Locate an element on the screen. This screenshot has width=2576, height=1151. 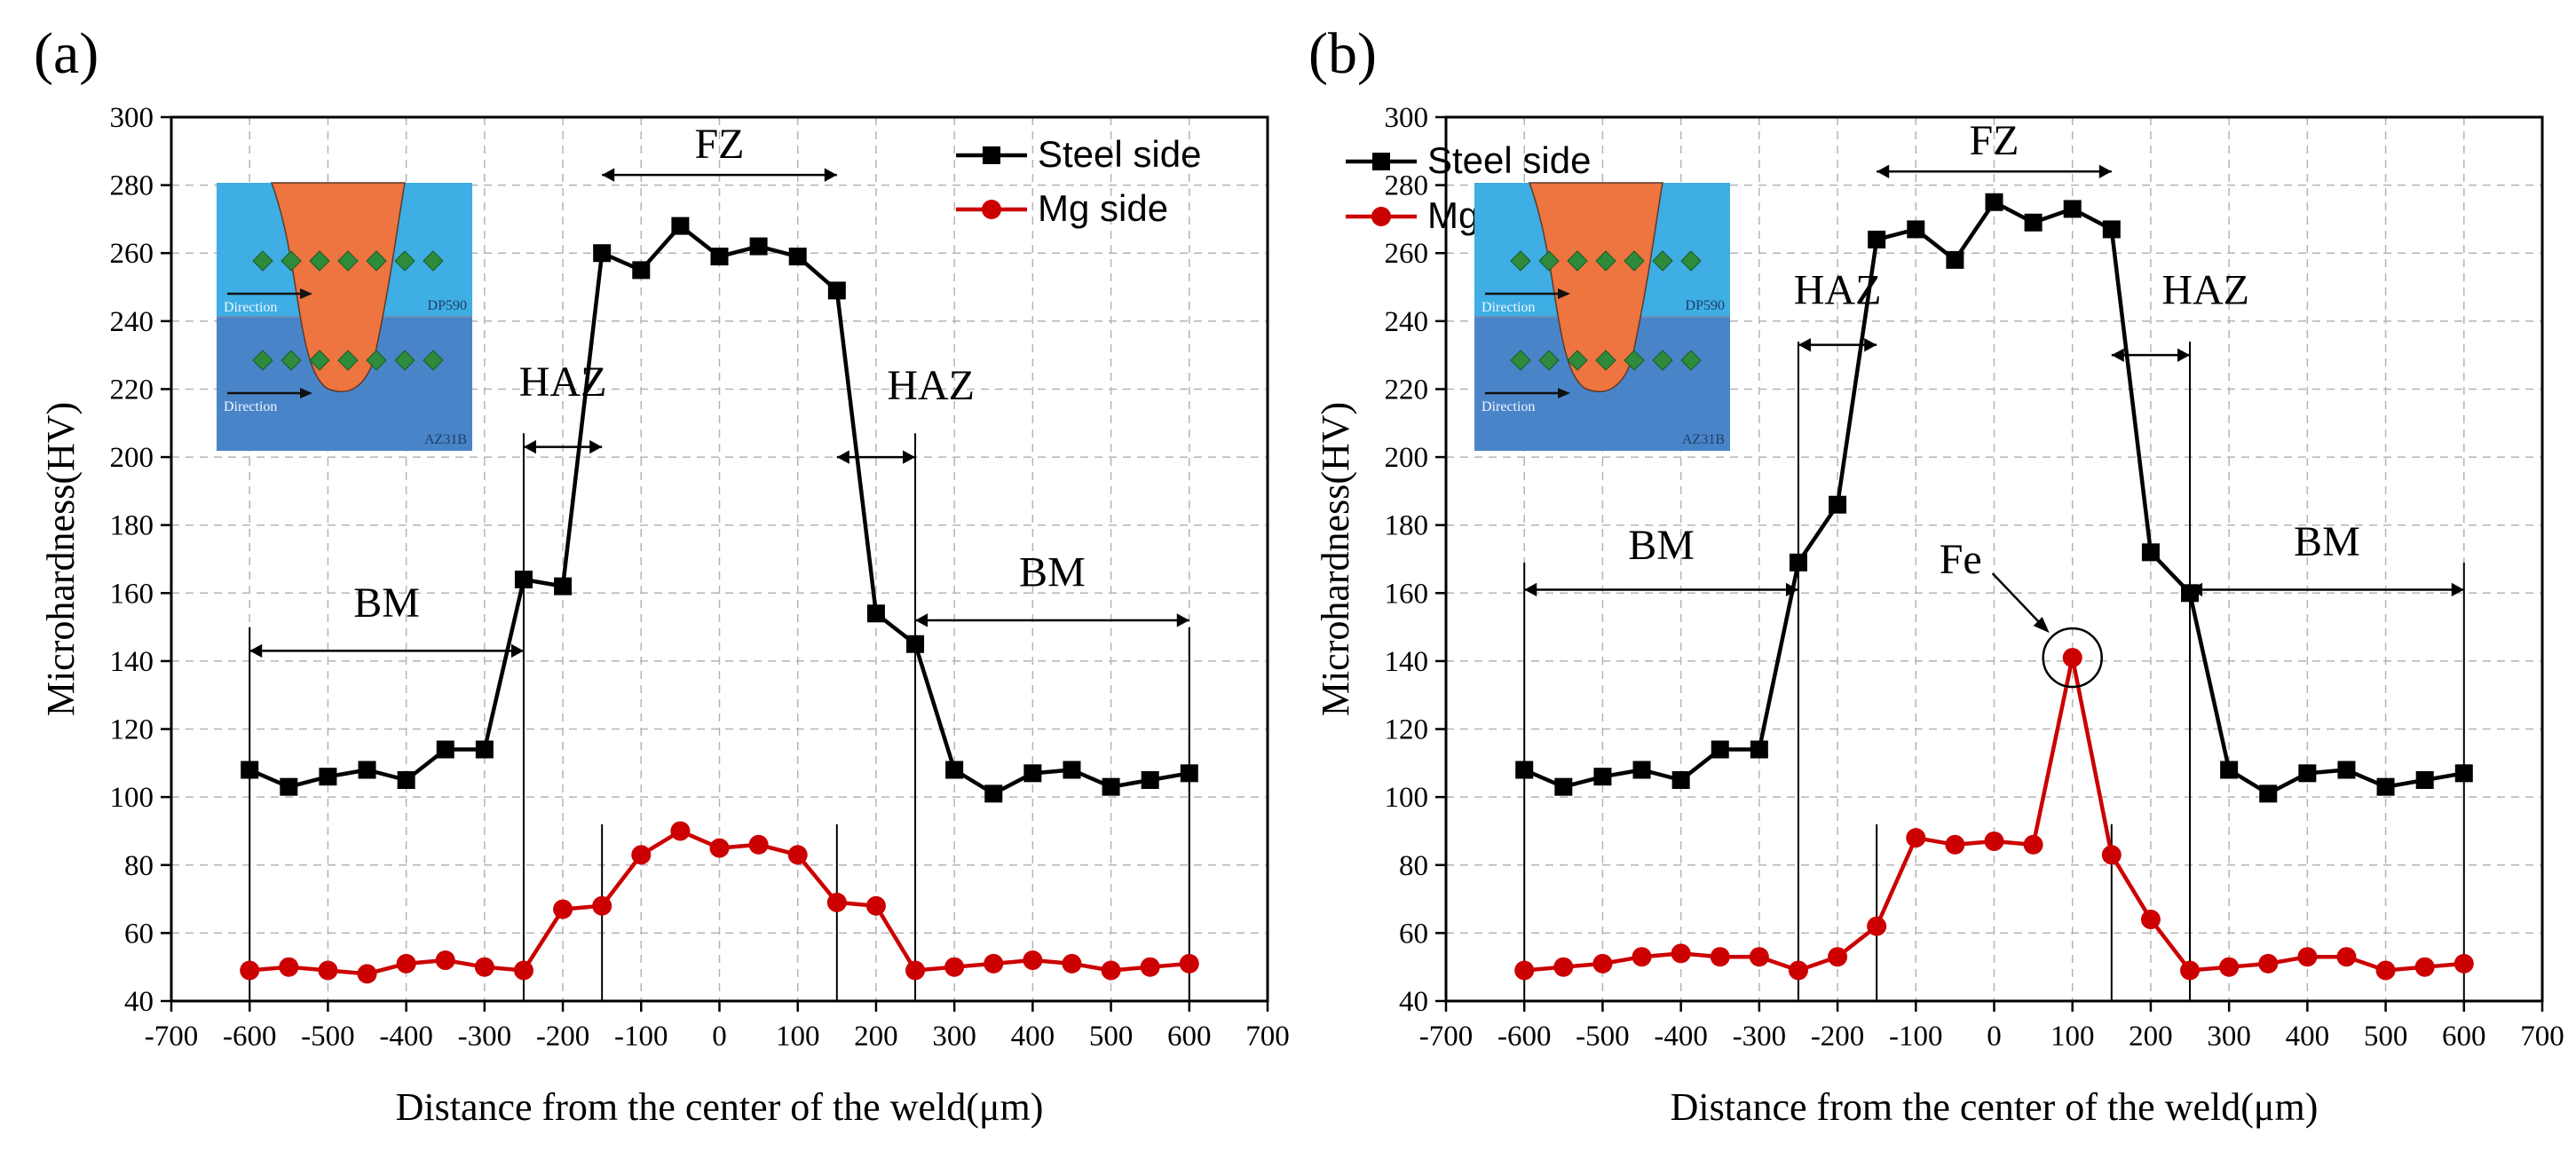
haz-right-arrow-head-right is located at coordinates (909, 457).